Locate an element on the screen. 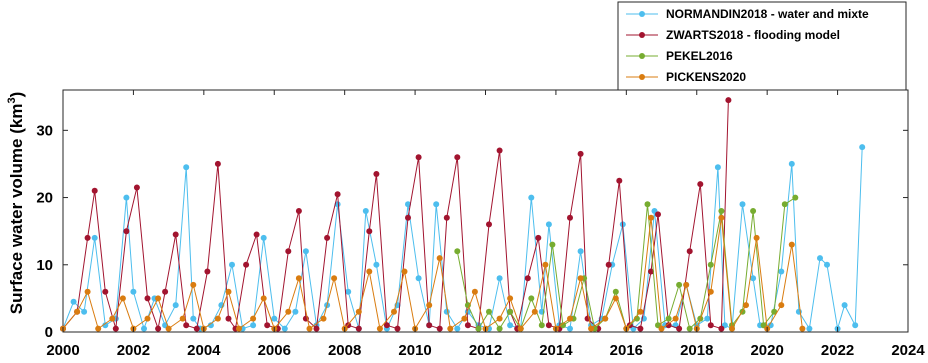  legend-label: PICKENS2020 is located at coordinates (706, 77).